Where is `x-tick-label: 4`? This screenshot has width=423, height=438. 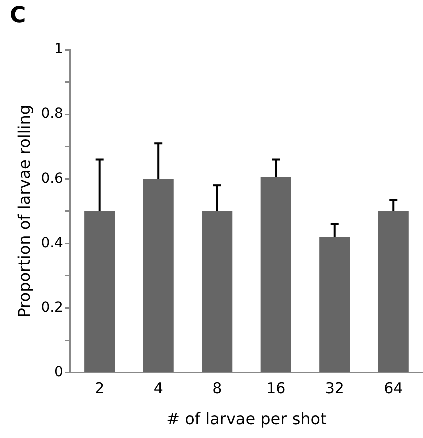 x-tick-label: 4 is located at coordinates (159, 389).